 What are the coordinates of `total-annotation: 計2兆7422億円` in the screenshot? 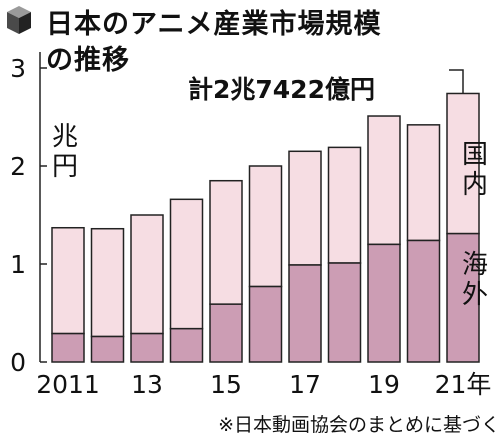 It's located at (281, 89).